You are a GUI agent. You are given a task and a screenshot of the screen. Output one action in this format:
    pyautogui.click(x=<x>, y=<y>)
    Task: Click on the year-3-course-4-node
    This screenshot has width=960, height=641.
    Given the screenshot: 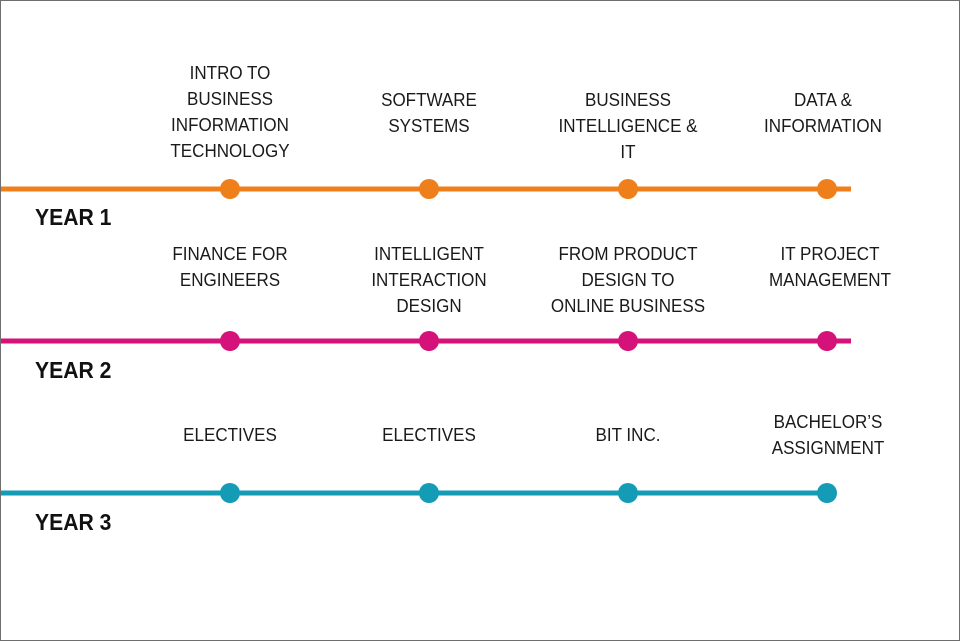 What is the action you would take?
    pyautogui.click(x=827, y=493)
    